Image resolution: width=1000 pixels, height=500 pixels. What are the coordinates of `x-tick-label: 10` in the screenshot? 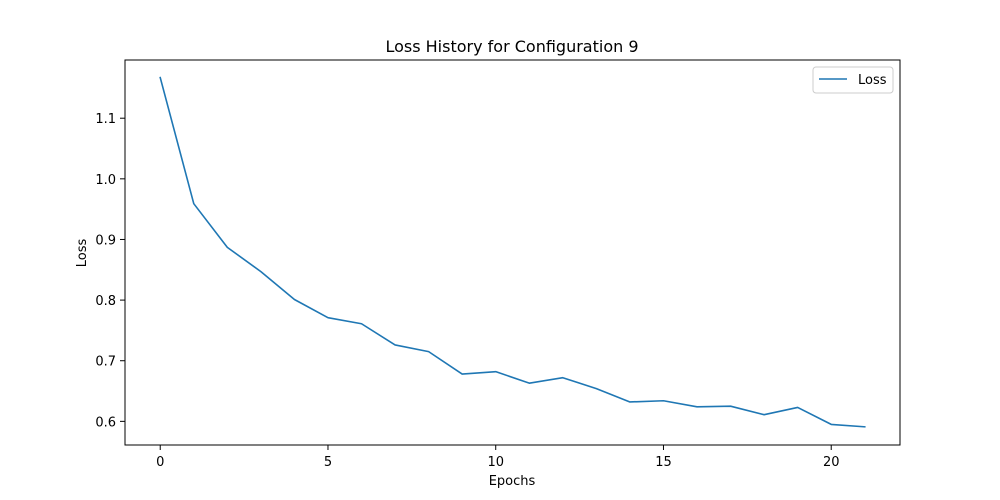 It's located at (495, 462).